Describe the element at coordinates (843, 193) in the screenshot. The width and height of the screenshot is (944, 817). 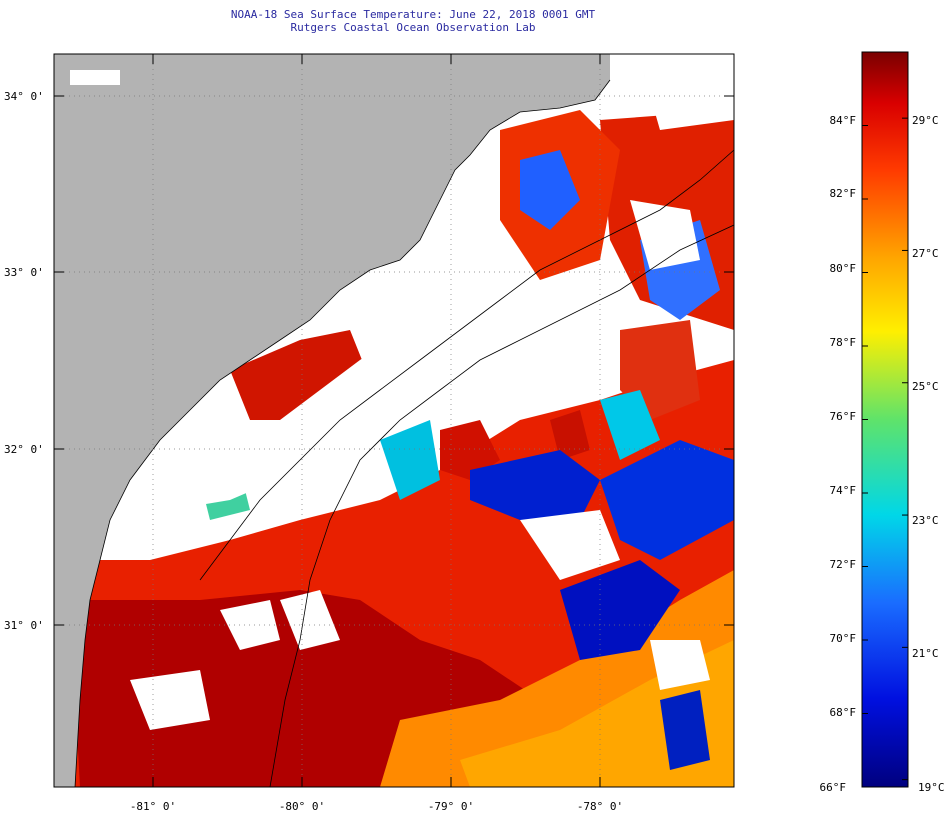
I see `f-label-82: 82°F` at that location.